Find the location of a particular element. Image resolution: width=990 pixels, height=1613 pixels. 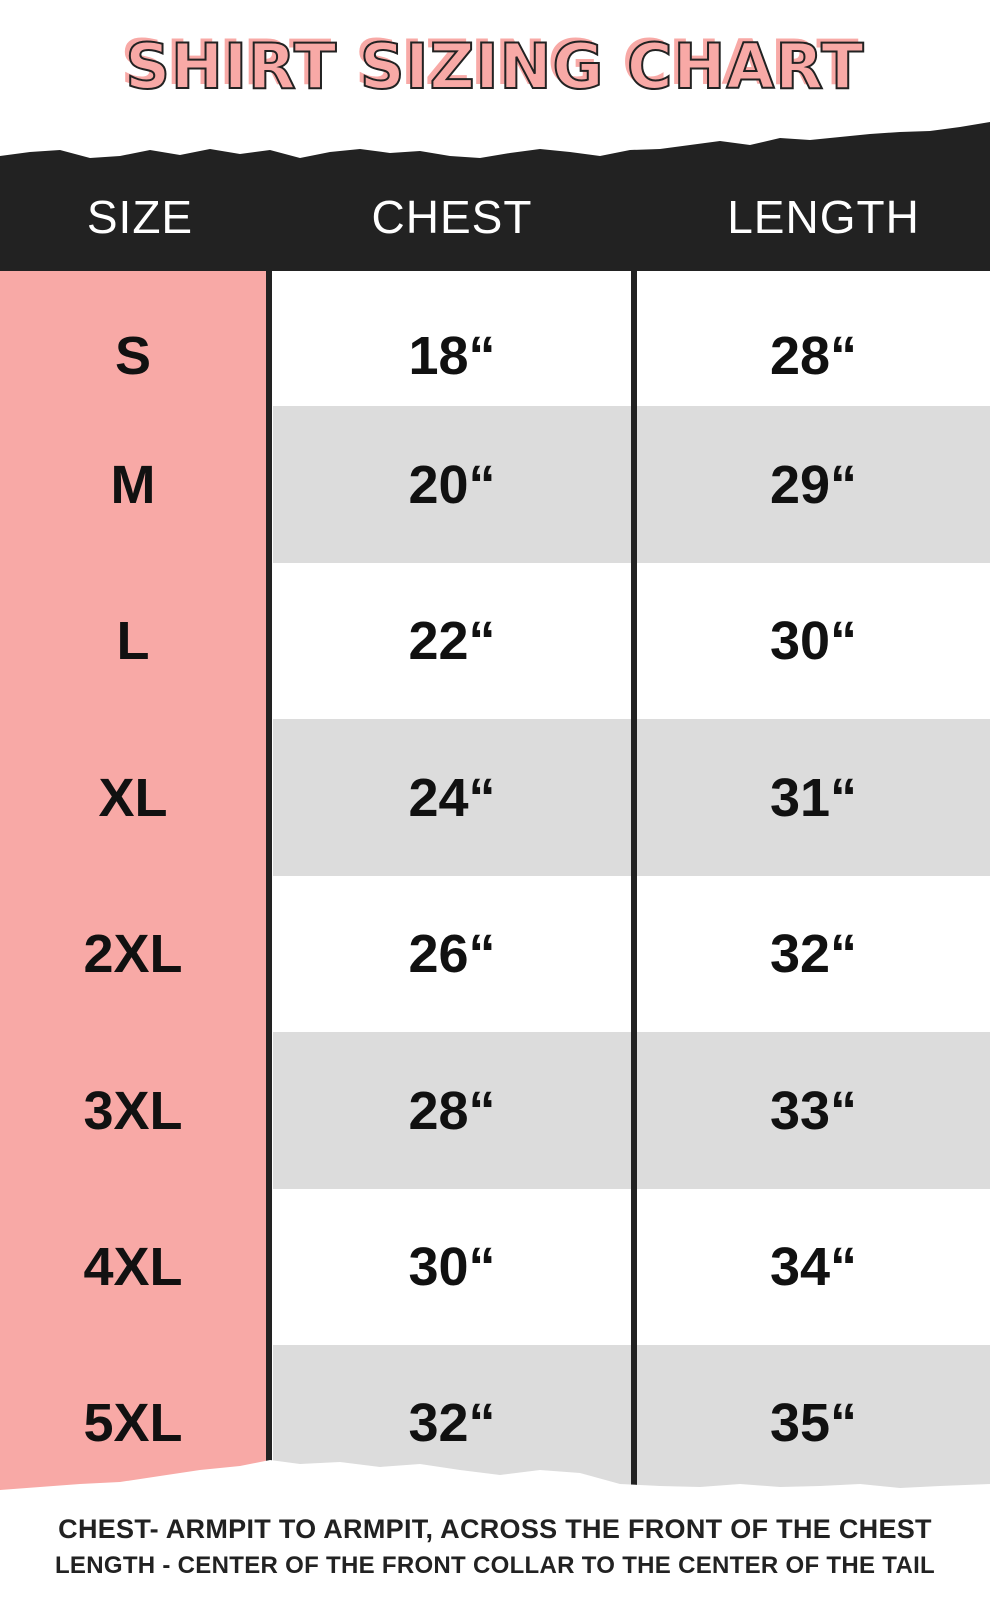

header-size: SIZE is located at coordinates (140, 217).